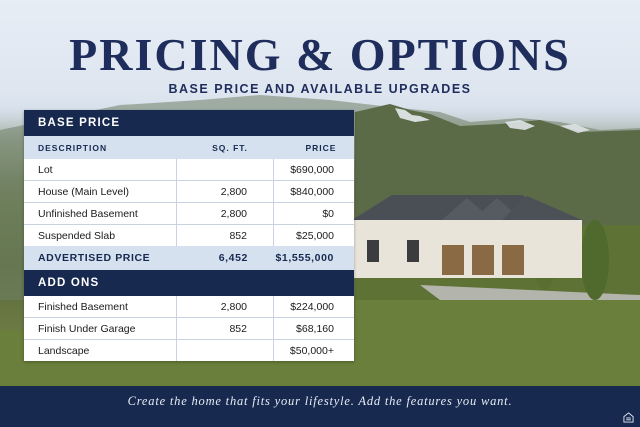 The height and width of the screenshot is (427, 640). I want to click on table-row: Suspended Slab 852 $25,000, so click(189, 235).